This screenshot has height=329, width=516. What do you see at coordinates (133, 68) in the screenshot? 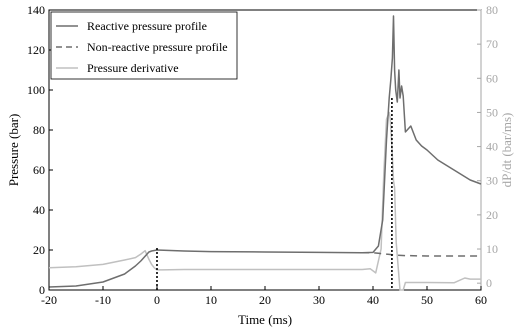
I see `legend-label-derivative: Pressure derivative` at bounding box center [133, 68].